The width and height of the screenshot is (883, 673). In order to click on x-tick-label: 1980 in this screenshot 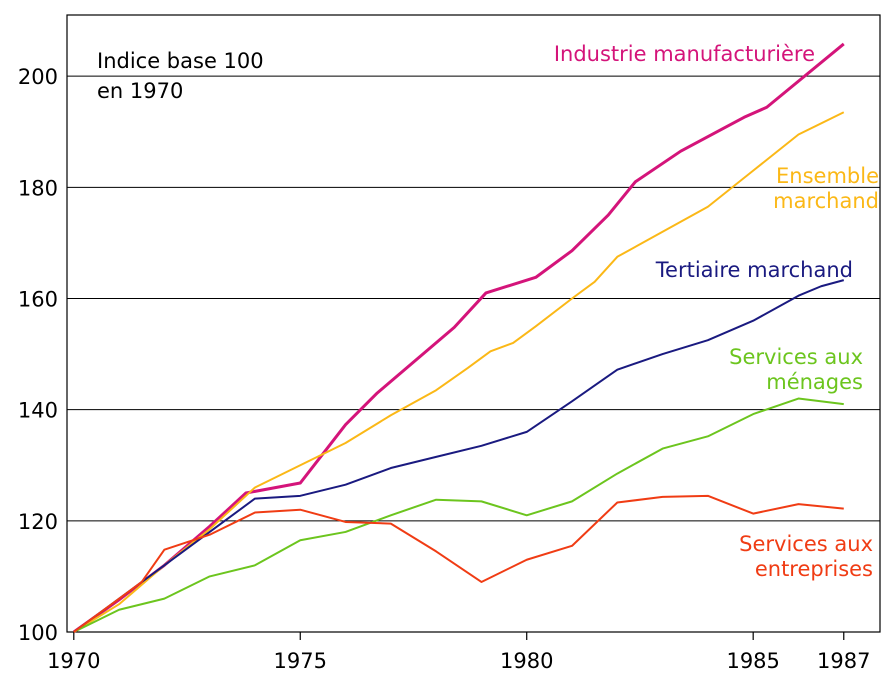, I will do `click(526, 661)`.